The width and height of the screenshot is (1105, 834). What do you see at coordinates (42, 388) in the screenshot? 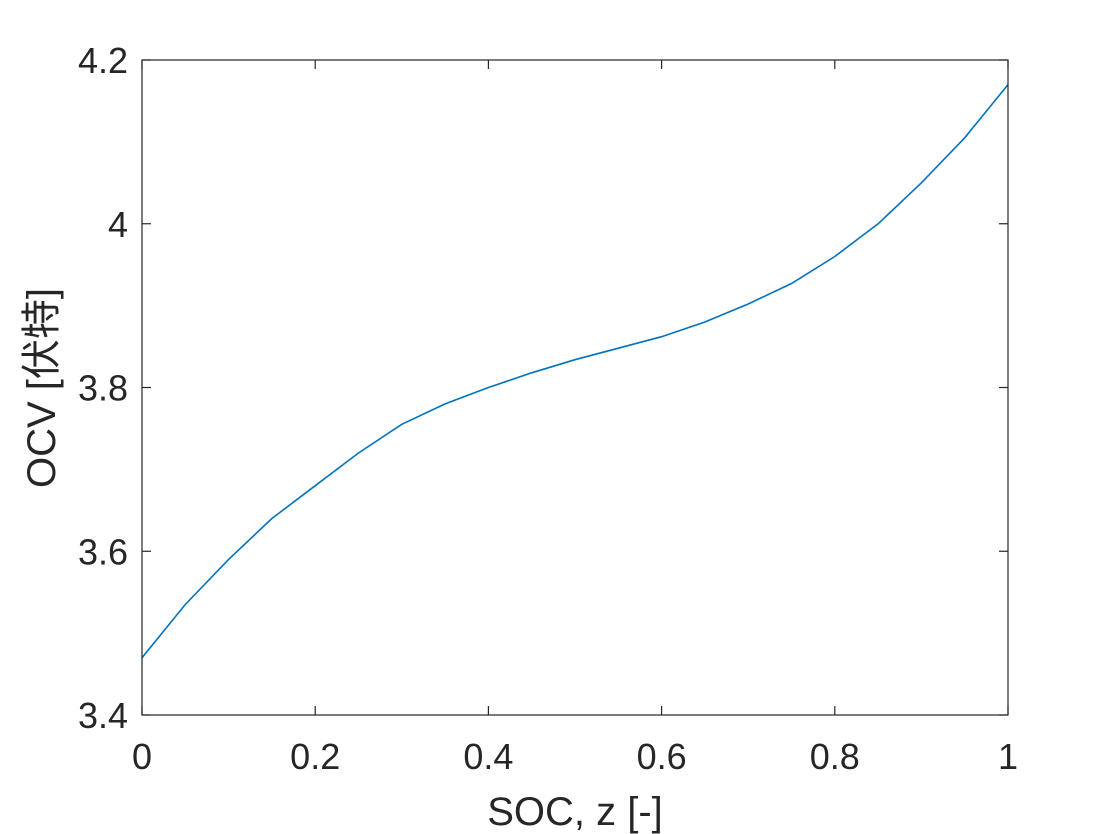
I see `y-axis-label: OCV [伏特]` at bounding box center [42, 388].